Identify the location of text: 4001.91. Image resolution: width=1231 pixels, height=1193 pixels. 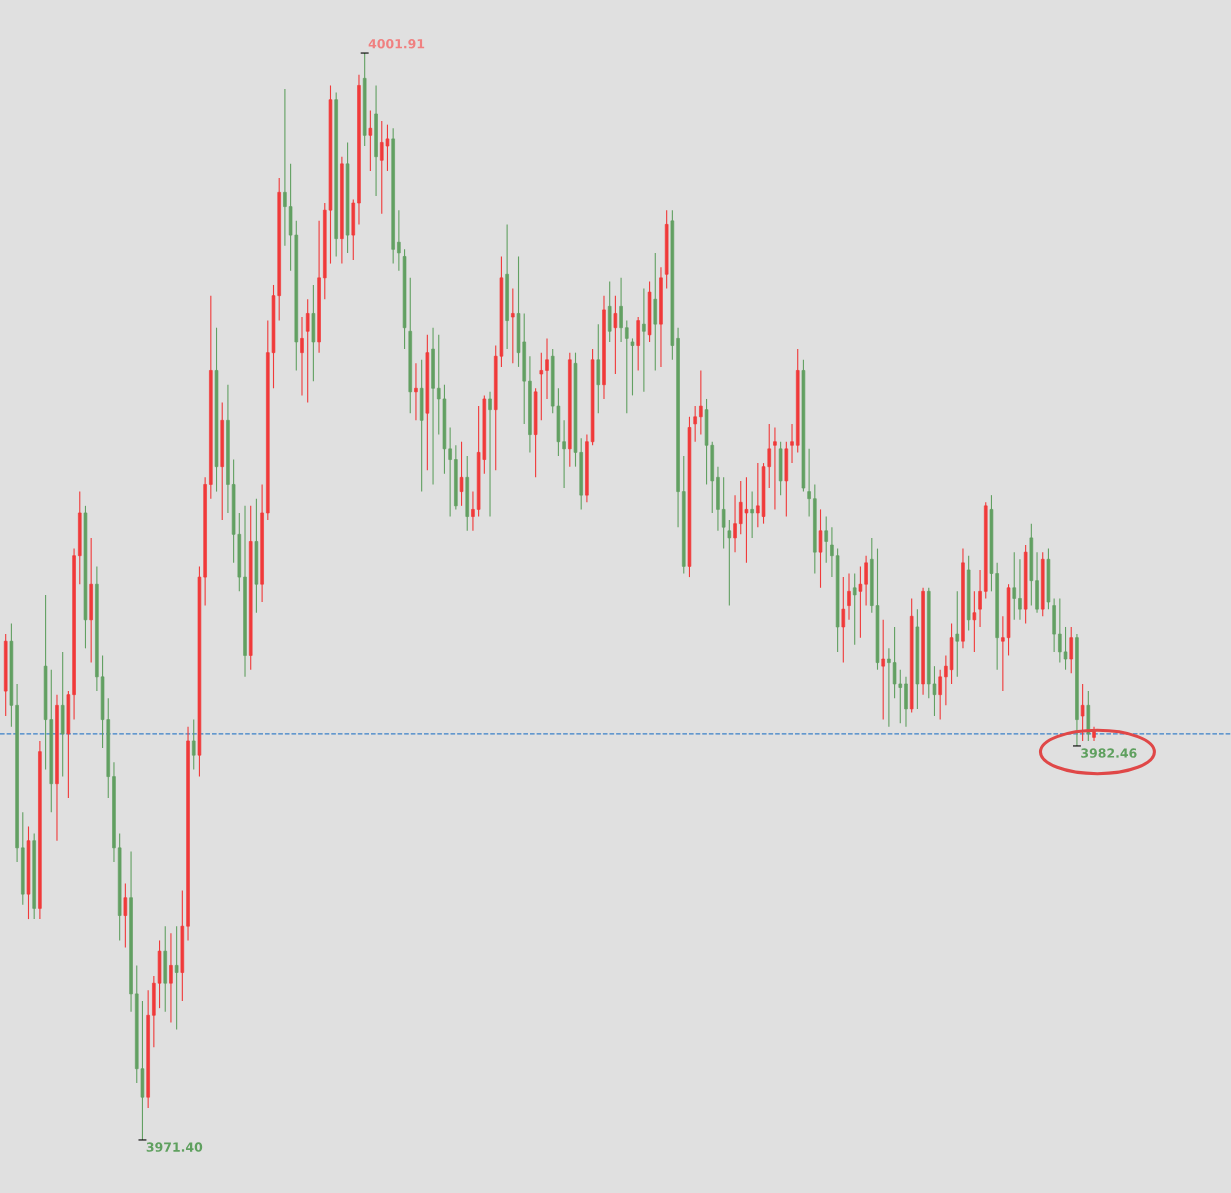
(396, 43).